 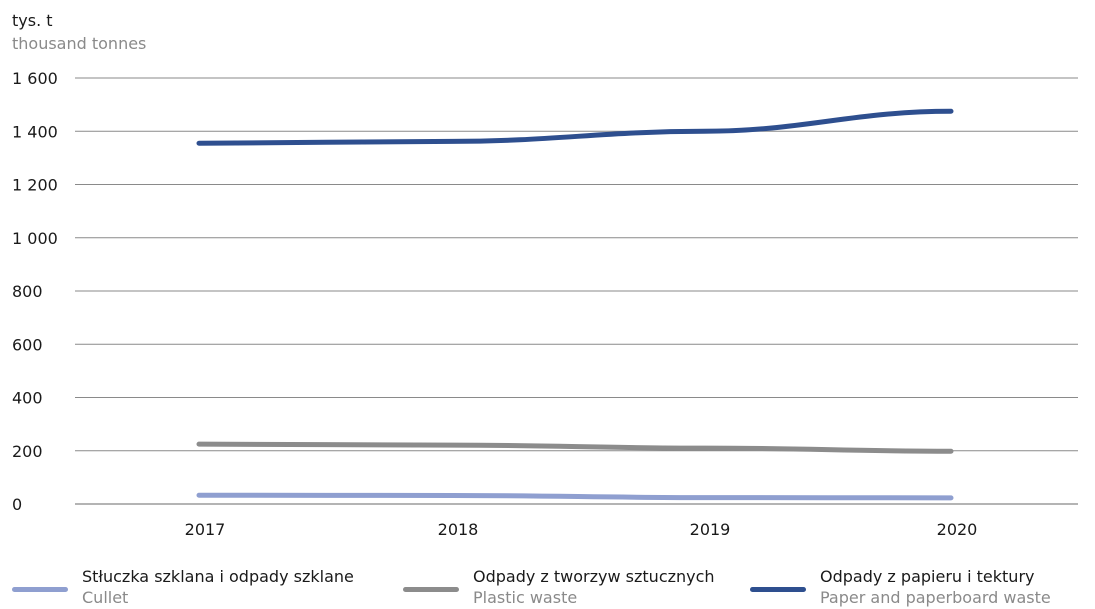 I want to click on x-tick-label: 2018, so click(x=458, y=529).